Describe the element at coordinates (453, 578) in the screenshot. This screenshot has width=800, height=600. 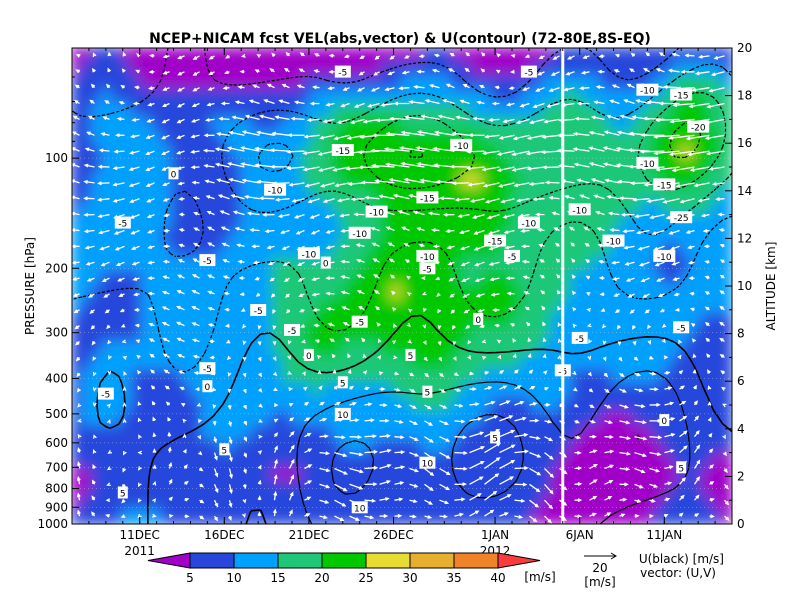
I see `colorbar-tick-label: 35` at that location.